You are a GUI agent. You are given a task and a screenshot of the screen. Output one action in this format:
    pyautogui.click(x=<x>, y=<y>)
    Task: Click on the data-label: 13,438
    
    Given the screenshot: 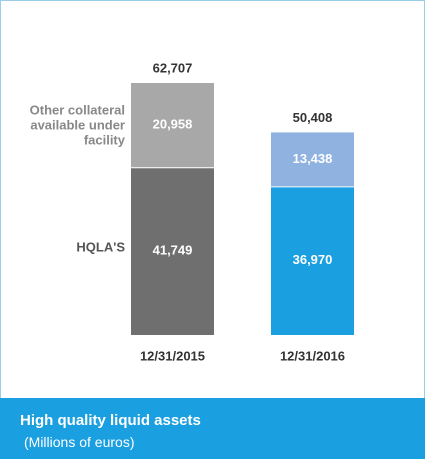 What is the action you would take?
    pyautogui.click(x=313, y=158)
    